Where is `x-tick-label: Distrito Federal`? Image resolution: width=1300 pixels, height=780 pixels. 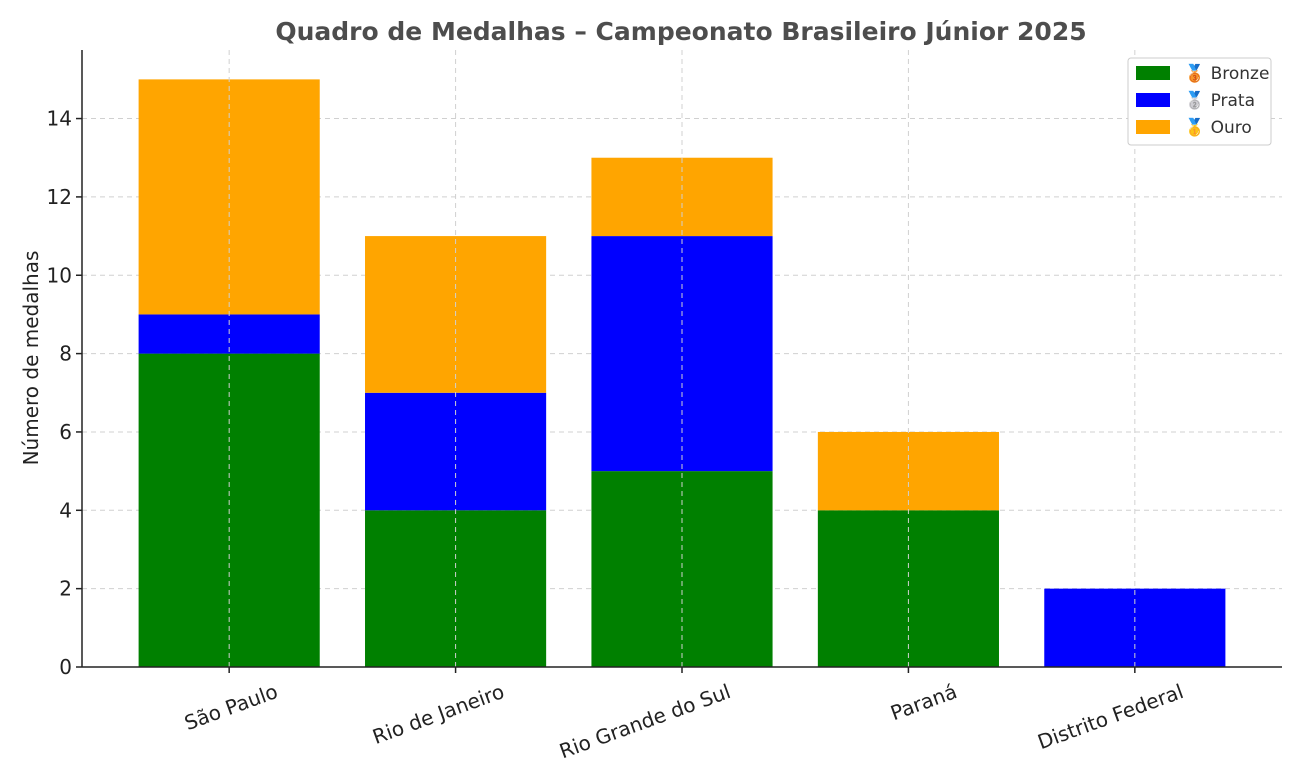 x-tick-label: Distrito Federal is located at coordinates (1110, 716).